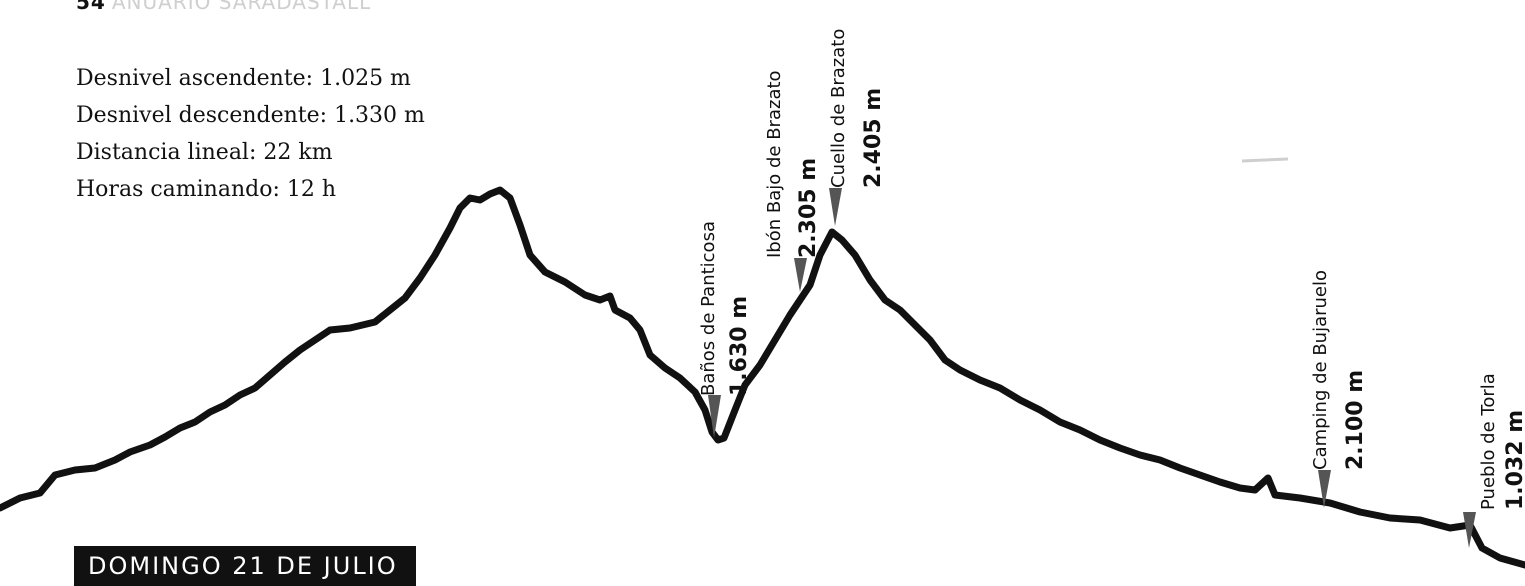  Describe the element at coordinates (792, 181) in the screenshot. I see `waypoint-ibon-bajo-de-brazato: Ibón Bajo de Brazato 2.305 m` at that location.